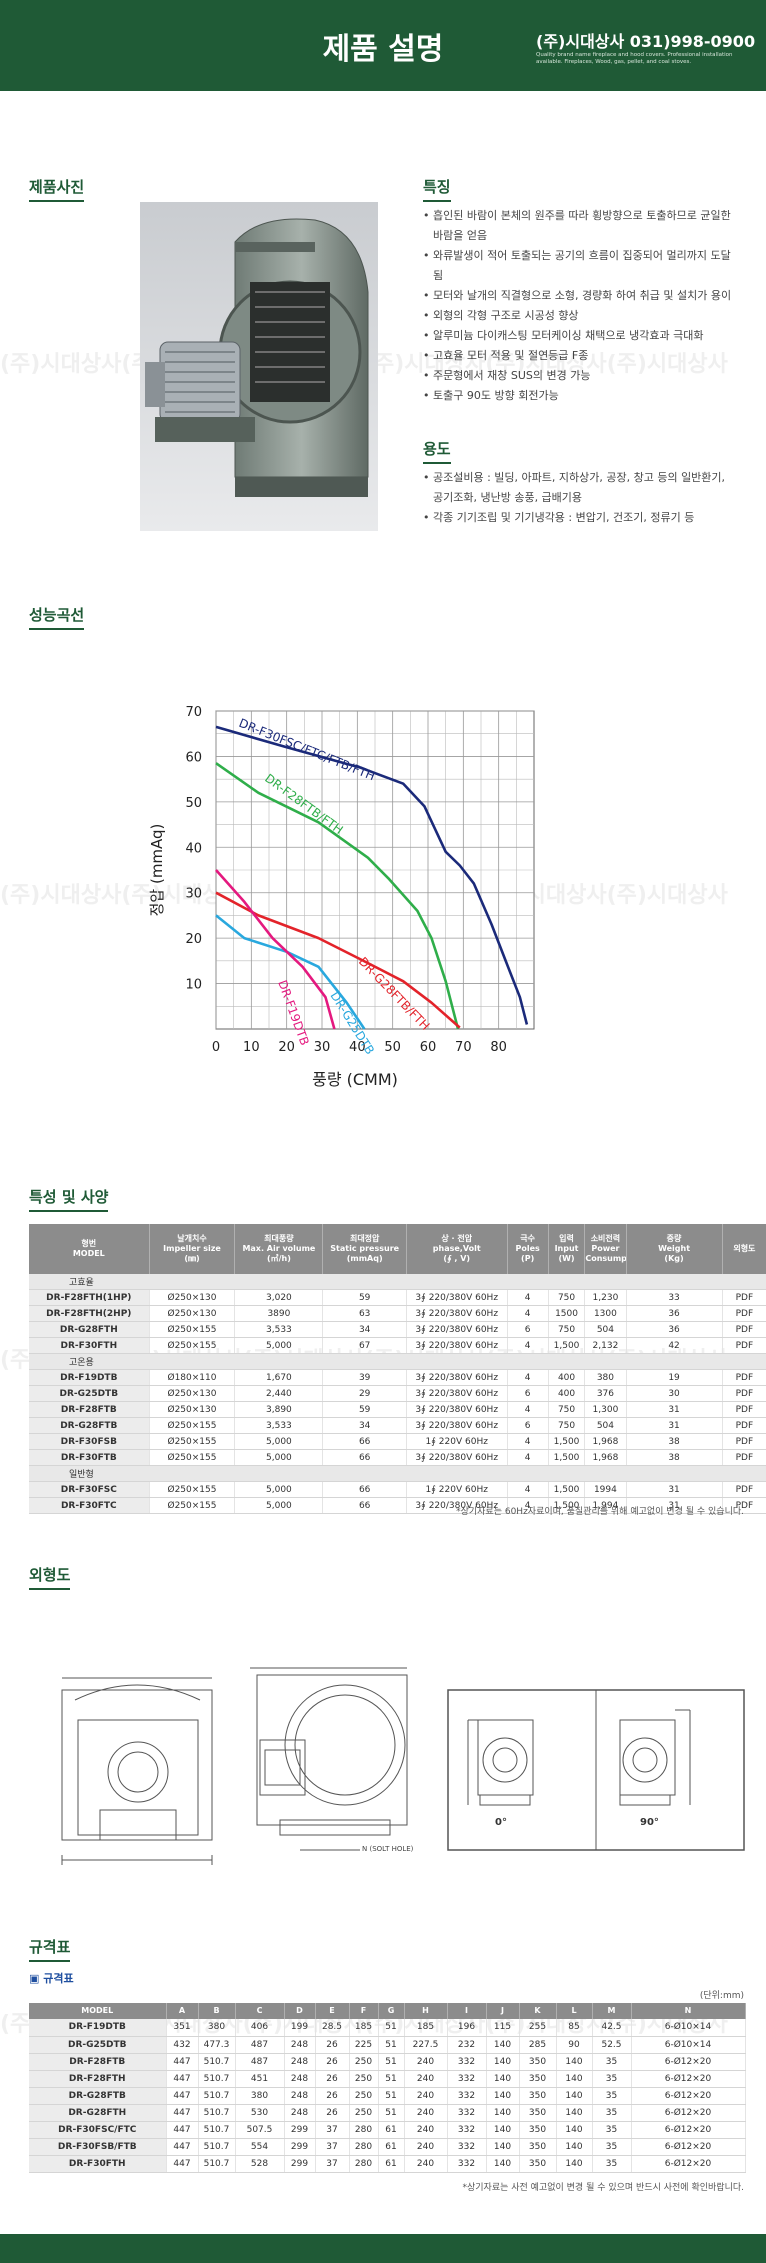 Image resolution: width=766 pixels, height=2263 pixels. I want to click on header-cell: C, so click(260, 2011).